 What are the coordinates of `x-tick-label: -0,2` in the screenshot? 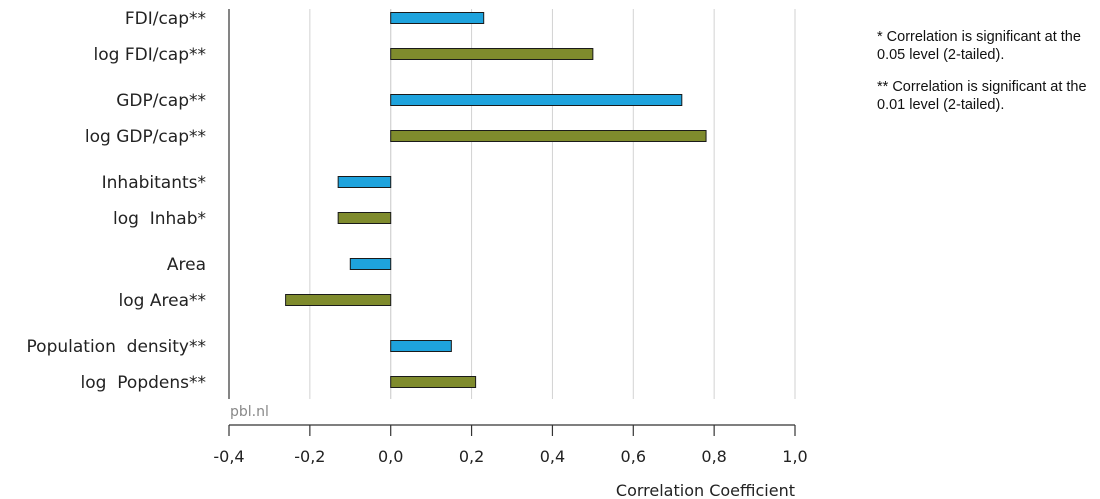 It's located at (309, 456).